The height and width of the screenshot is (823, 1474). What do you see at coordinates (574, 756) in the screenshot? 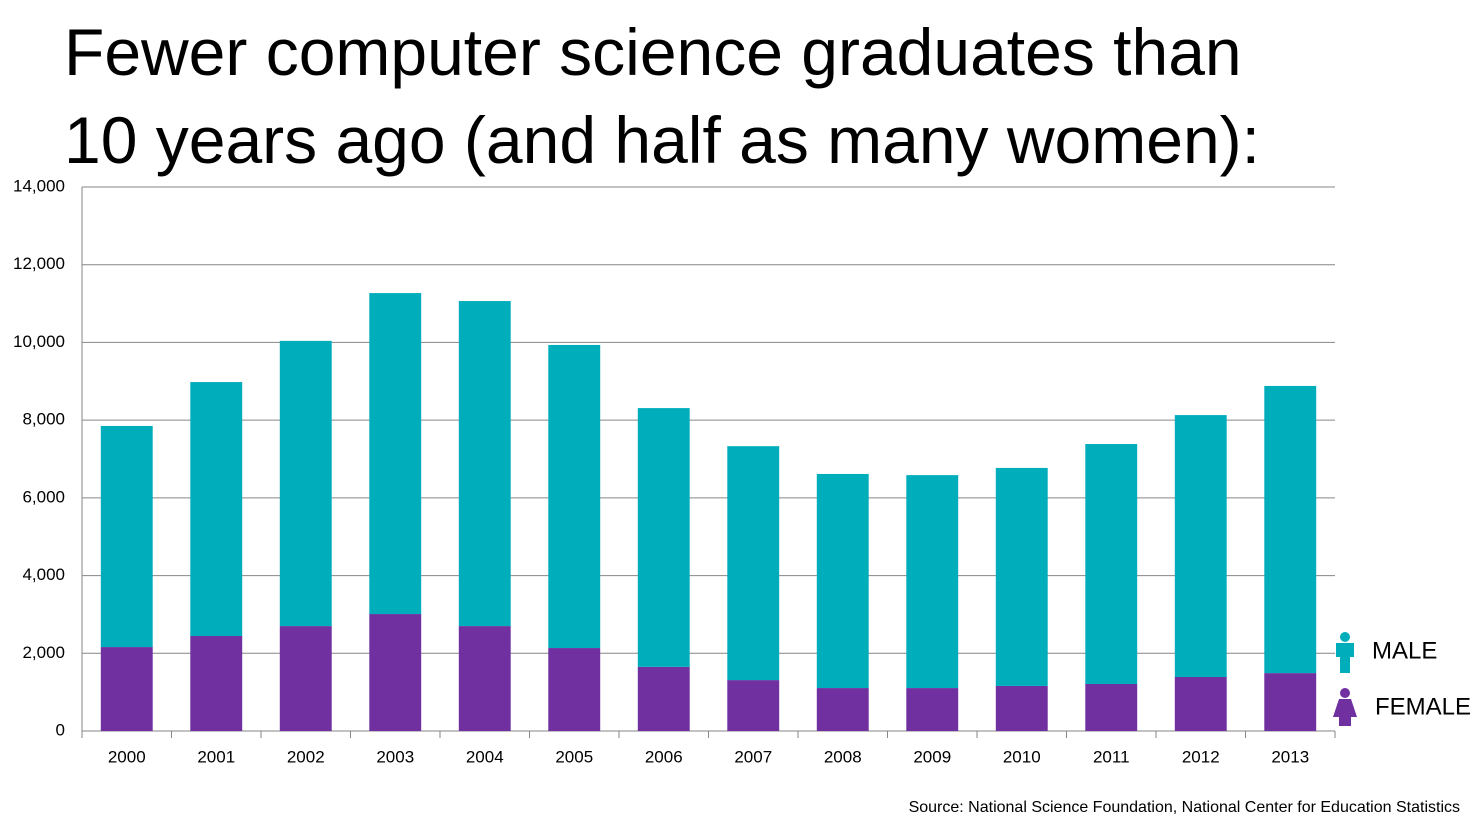
I see `x-tick-label: 2005` at bounding box center [574, 756].